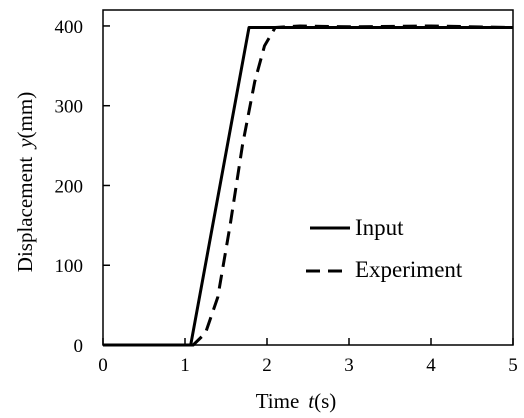 Image resolution: width=524 pixels, height=418 pixels. What do you see at coordinates (349, 365) in the screenshot?
I see `x-tick-label: 3` at bounding box center [349, 365].